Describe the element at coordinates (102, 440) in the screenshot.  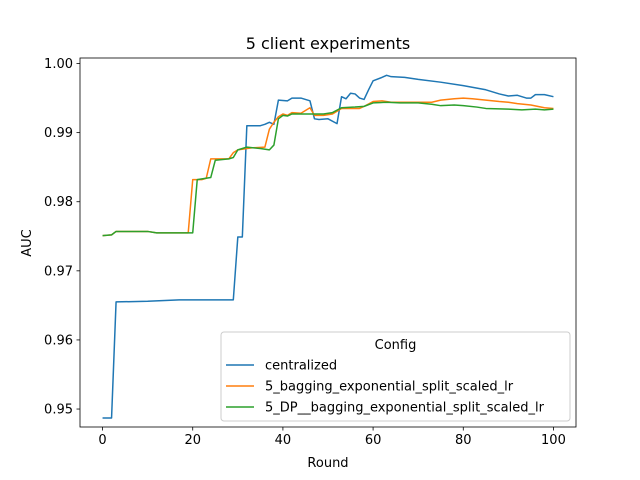
I see `x-tick-label-0: 0` at that location.